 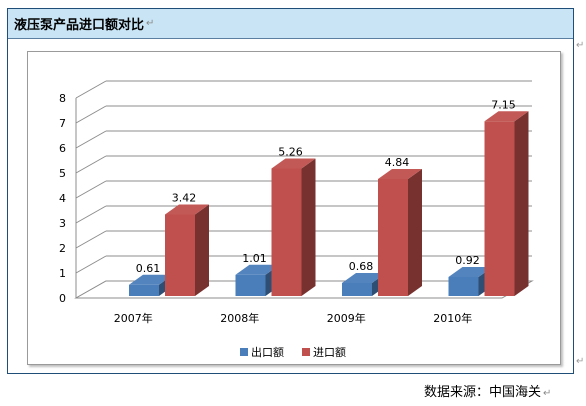 I want to click on data-label: 0.61, so click(x=148, y=268).